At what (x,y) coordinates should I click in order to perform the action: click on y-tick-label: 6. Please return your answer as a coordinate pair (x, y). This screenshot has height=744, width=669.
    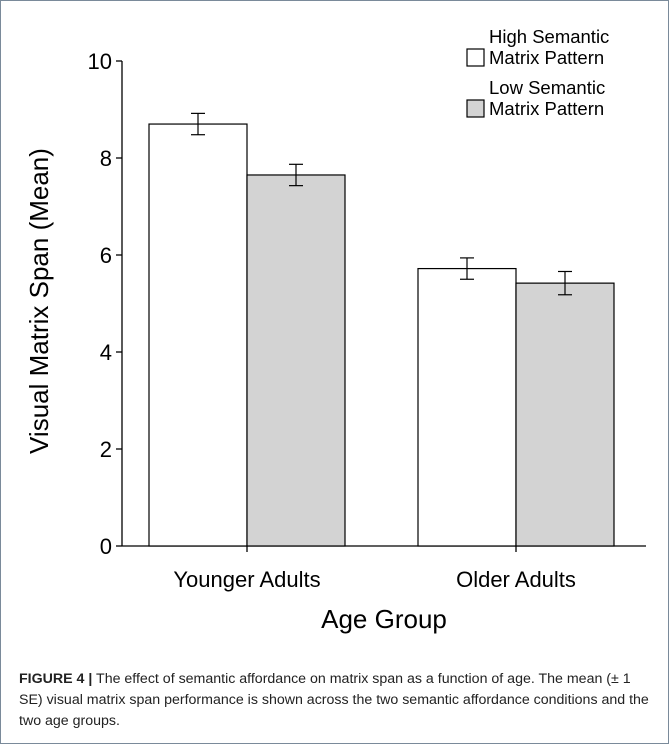
    Looking at the image, I should click on (106, 255).